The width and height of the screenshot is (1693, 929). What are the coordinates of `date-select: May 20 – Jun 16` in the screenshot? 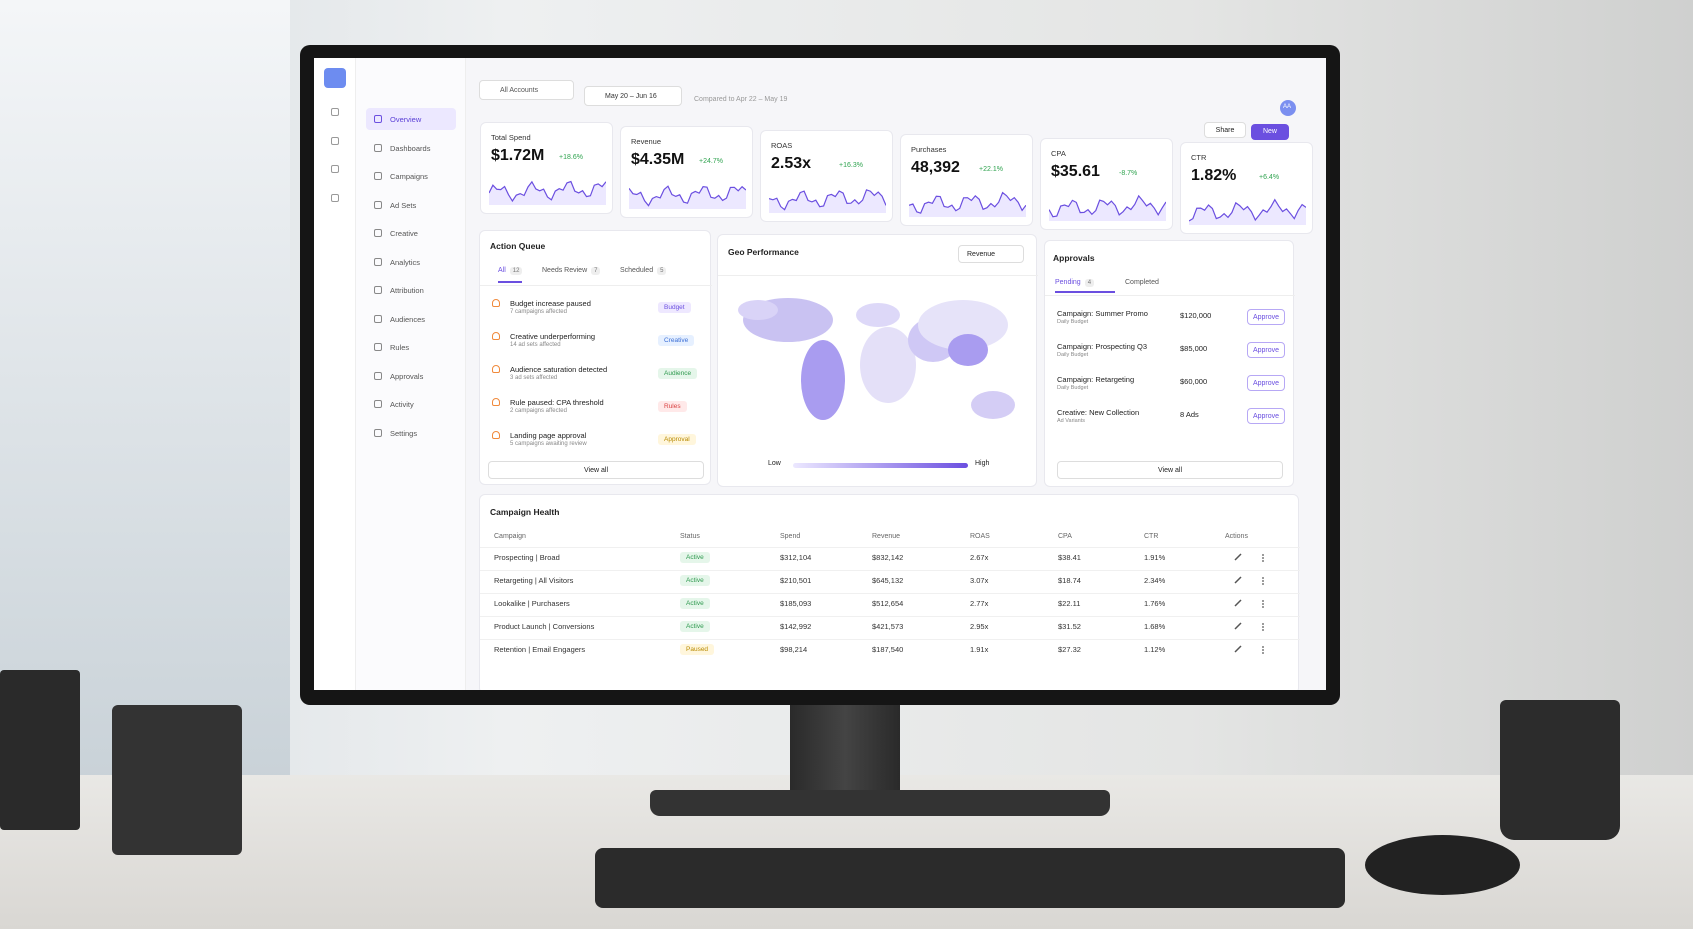 It's located at (633, 96).